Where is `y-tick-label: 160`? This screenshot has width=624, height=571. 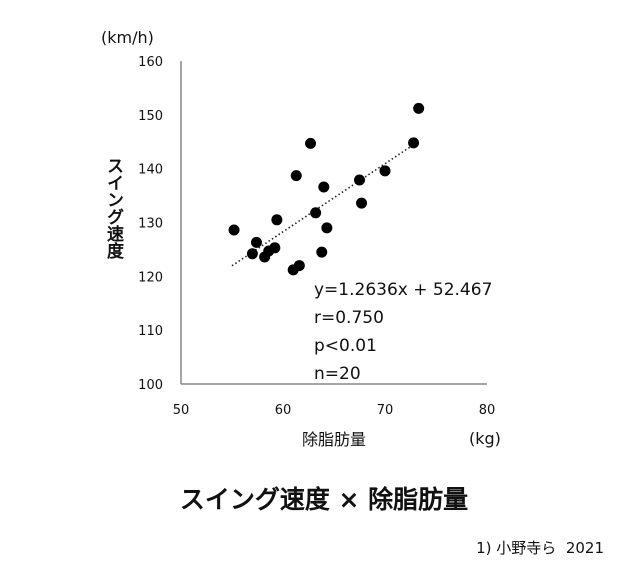 y-tick-label: 160 is located at coordinates (150, 62).